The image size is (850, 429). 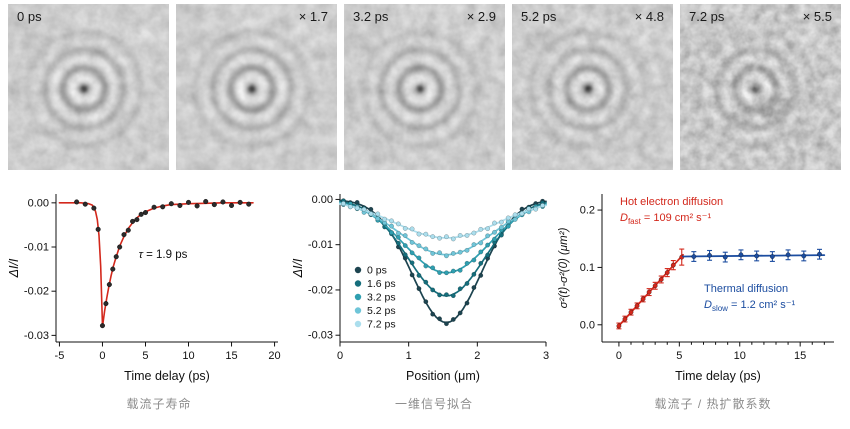 I want to click on micrograph-panel: × 1.7, so click(x=256, y=87).